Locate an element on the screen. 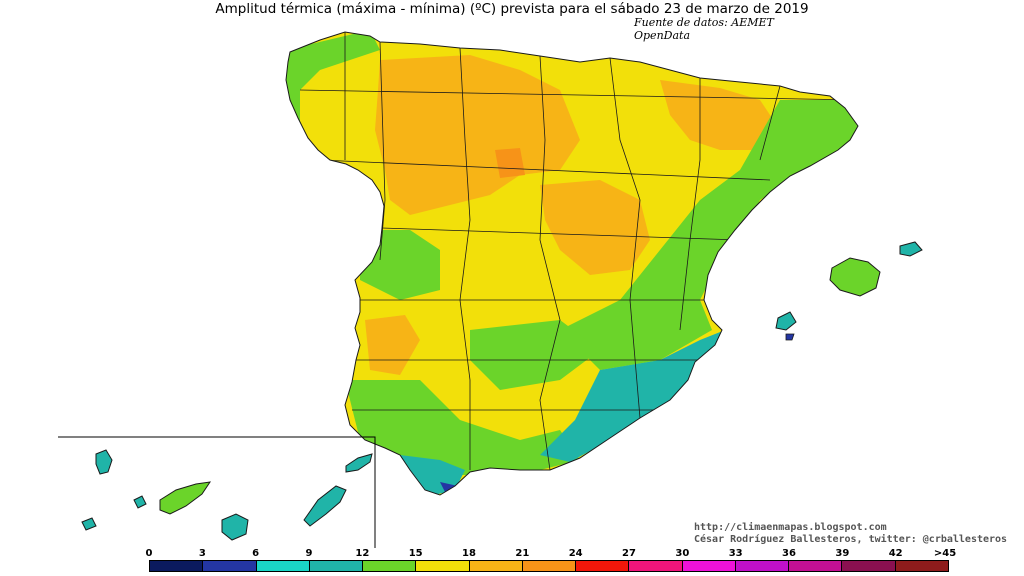  legend-tick-label: 15 is located at coordinates (415, 553).